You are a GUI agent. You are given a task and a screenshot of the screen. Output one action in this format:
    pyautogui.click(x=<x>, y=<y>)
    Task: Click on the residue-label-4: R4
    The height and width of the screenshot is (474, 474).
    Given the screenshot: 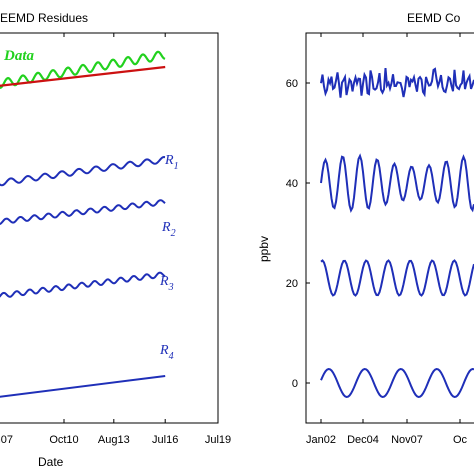 What is the action you would take?
    pyautogui.click(x=166, y=352)
    